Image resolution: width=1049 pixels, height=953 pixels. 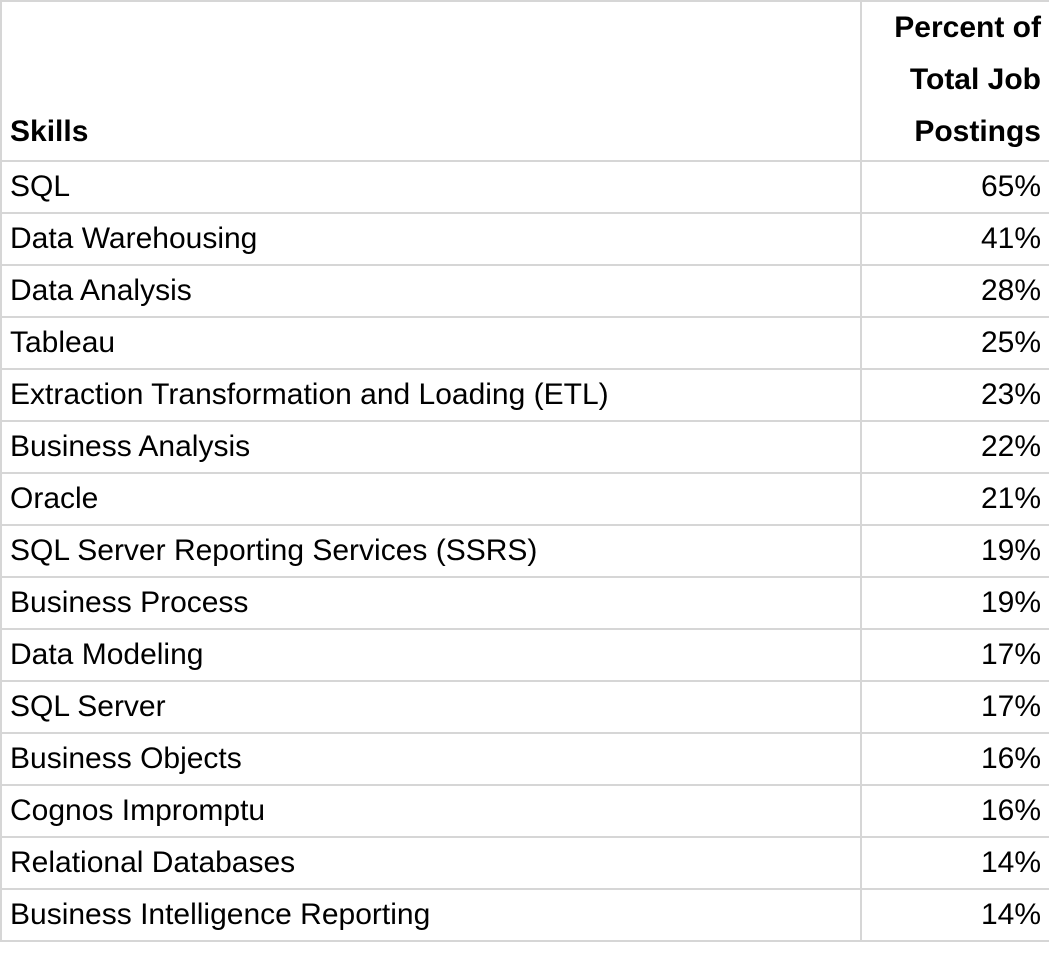 I want to click on table-row: Data Warehousing 41%, so click(x=524, y=239).